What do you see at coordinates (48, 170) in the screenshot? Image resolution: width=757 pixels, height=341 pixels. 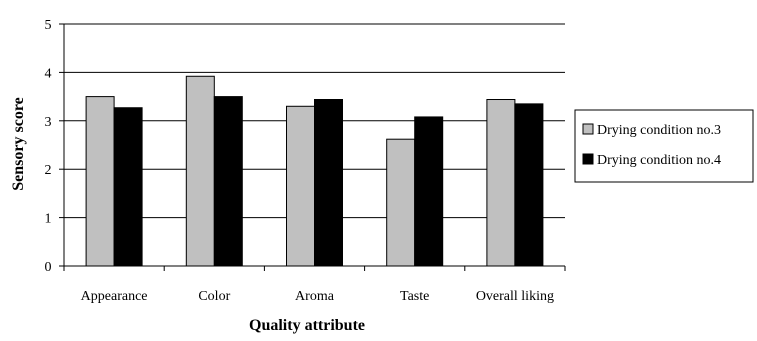 I see `y-tick-label: 2` at bounding box center [48, 170].